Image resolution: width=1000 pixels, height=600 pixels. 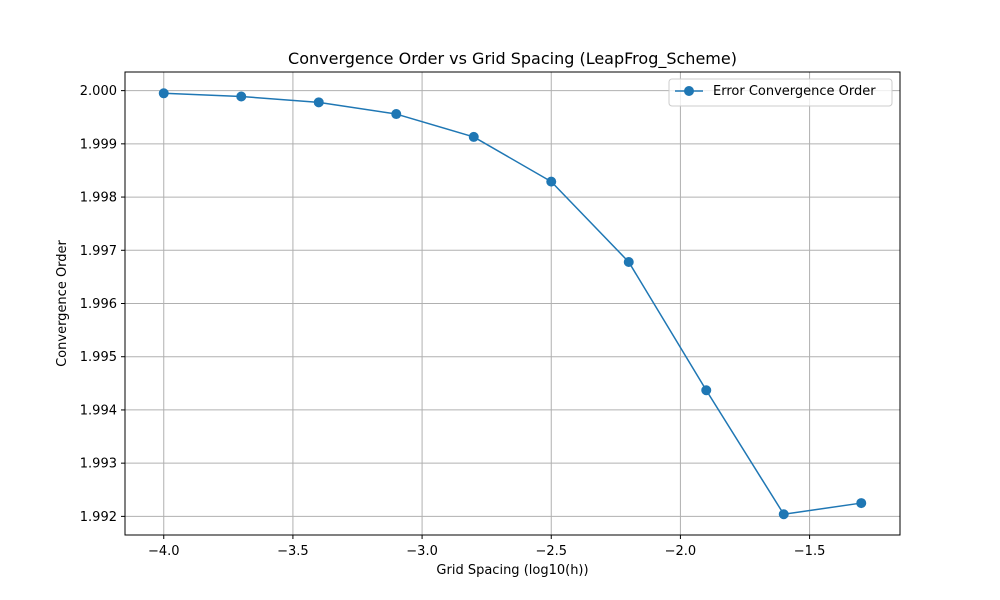 I want to click on legend: Error Convergence Order, so click(x=780, y=92).